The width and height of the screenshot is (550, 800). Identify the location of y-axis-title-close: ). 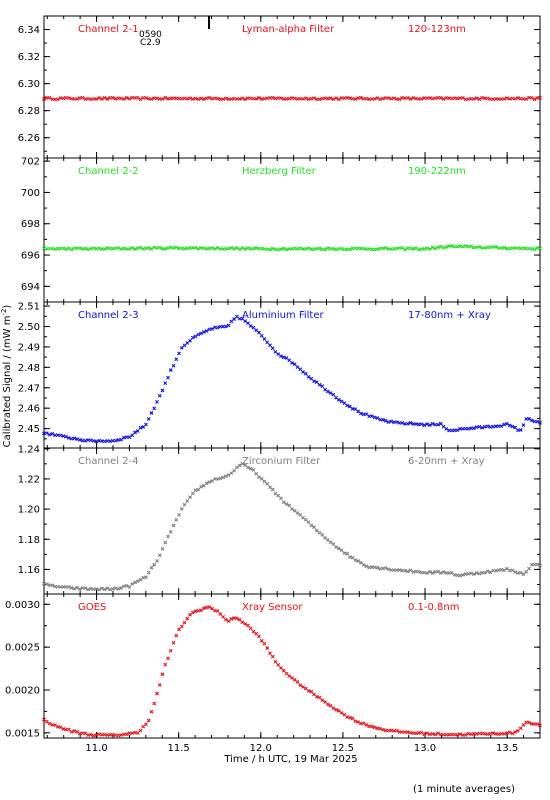
(7, 307).